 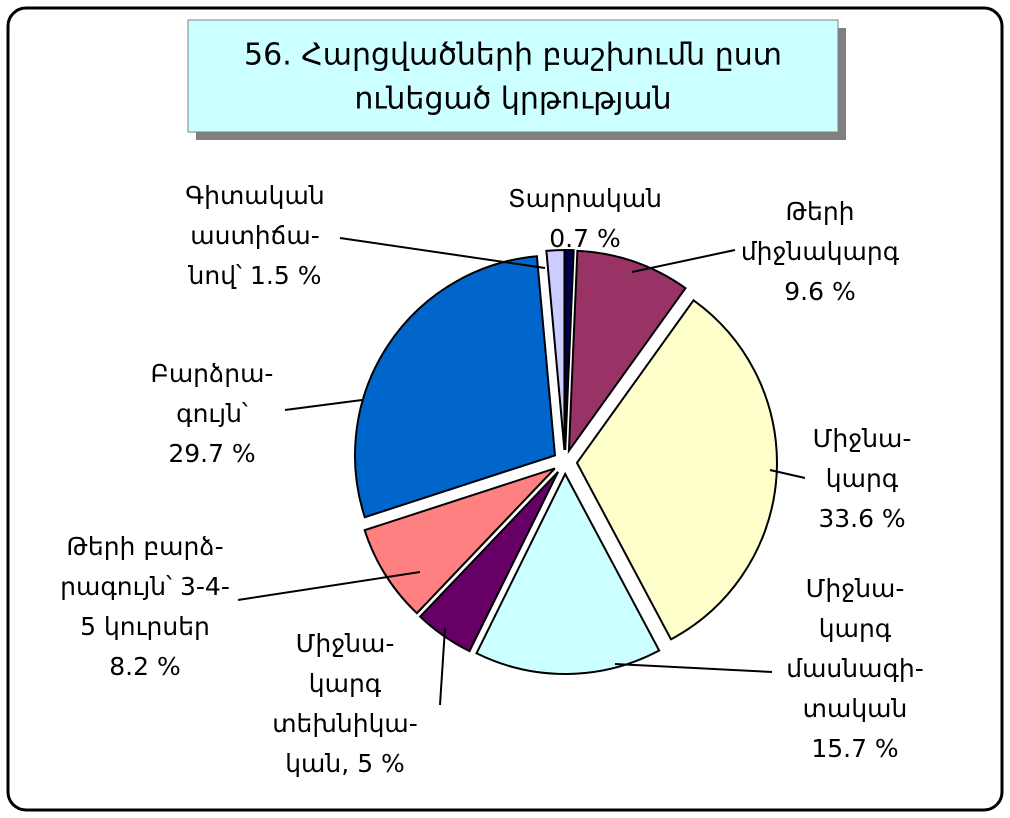 I want to click on slice-label-line: րագույն՝ 3-4-, so click(x=145, y=586).